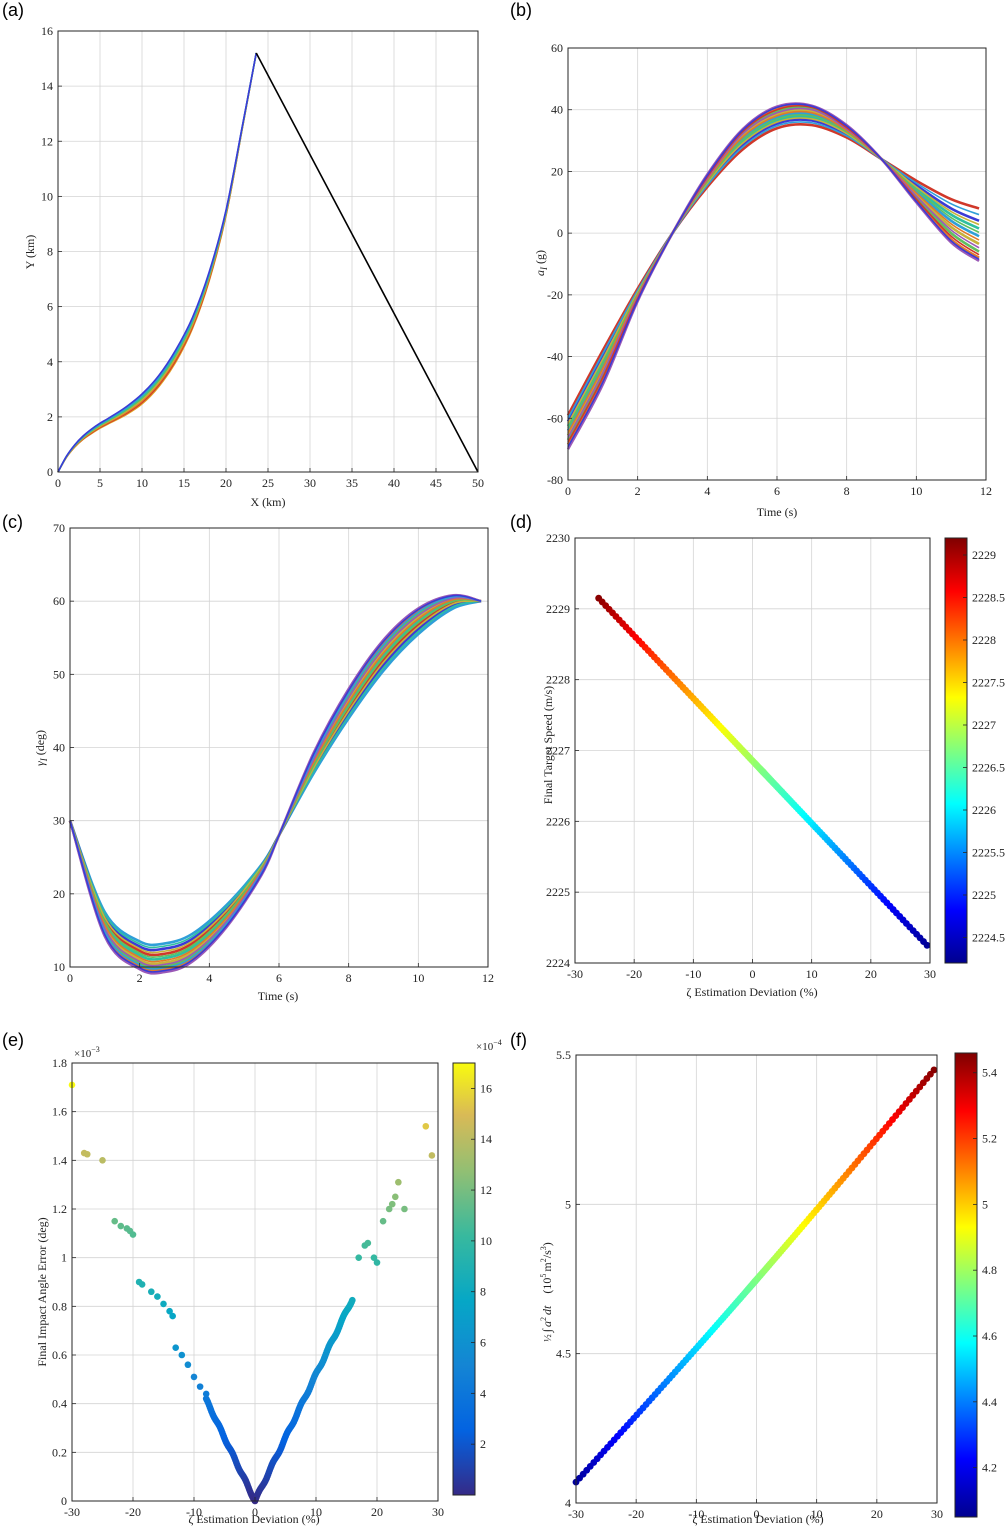 The height and width of the screenshot is (1530, 1007). What do you see at coordinates (59, 748) in the screenshot?
I see `tick-label-y-c: 40` at bounding box center [59, 748].